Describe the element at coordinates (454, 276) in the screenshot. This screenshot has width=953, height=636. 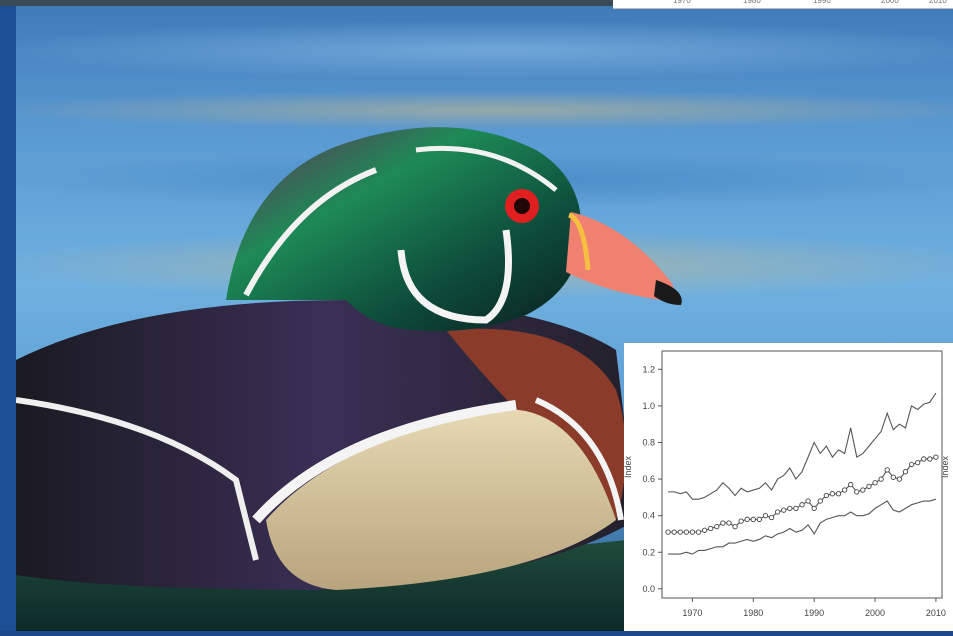
I see `throat-patch` at that location.